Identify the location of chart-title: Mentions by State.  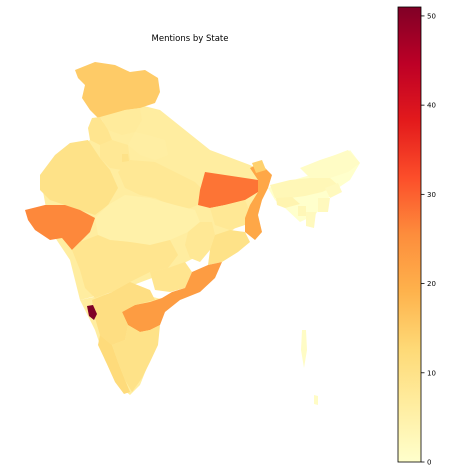
(190, 39).